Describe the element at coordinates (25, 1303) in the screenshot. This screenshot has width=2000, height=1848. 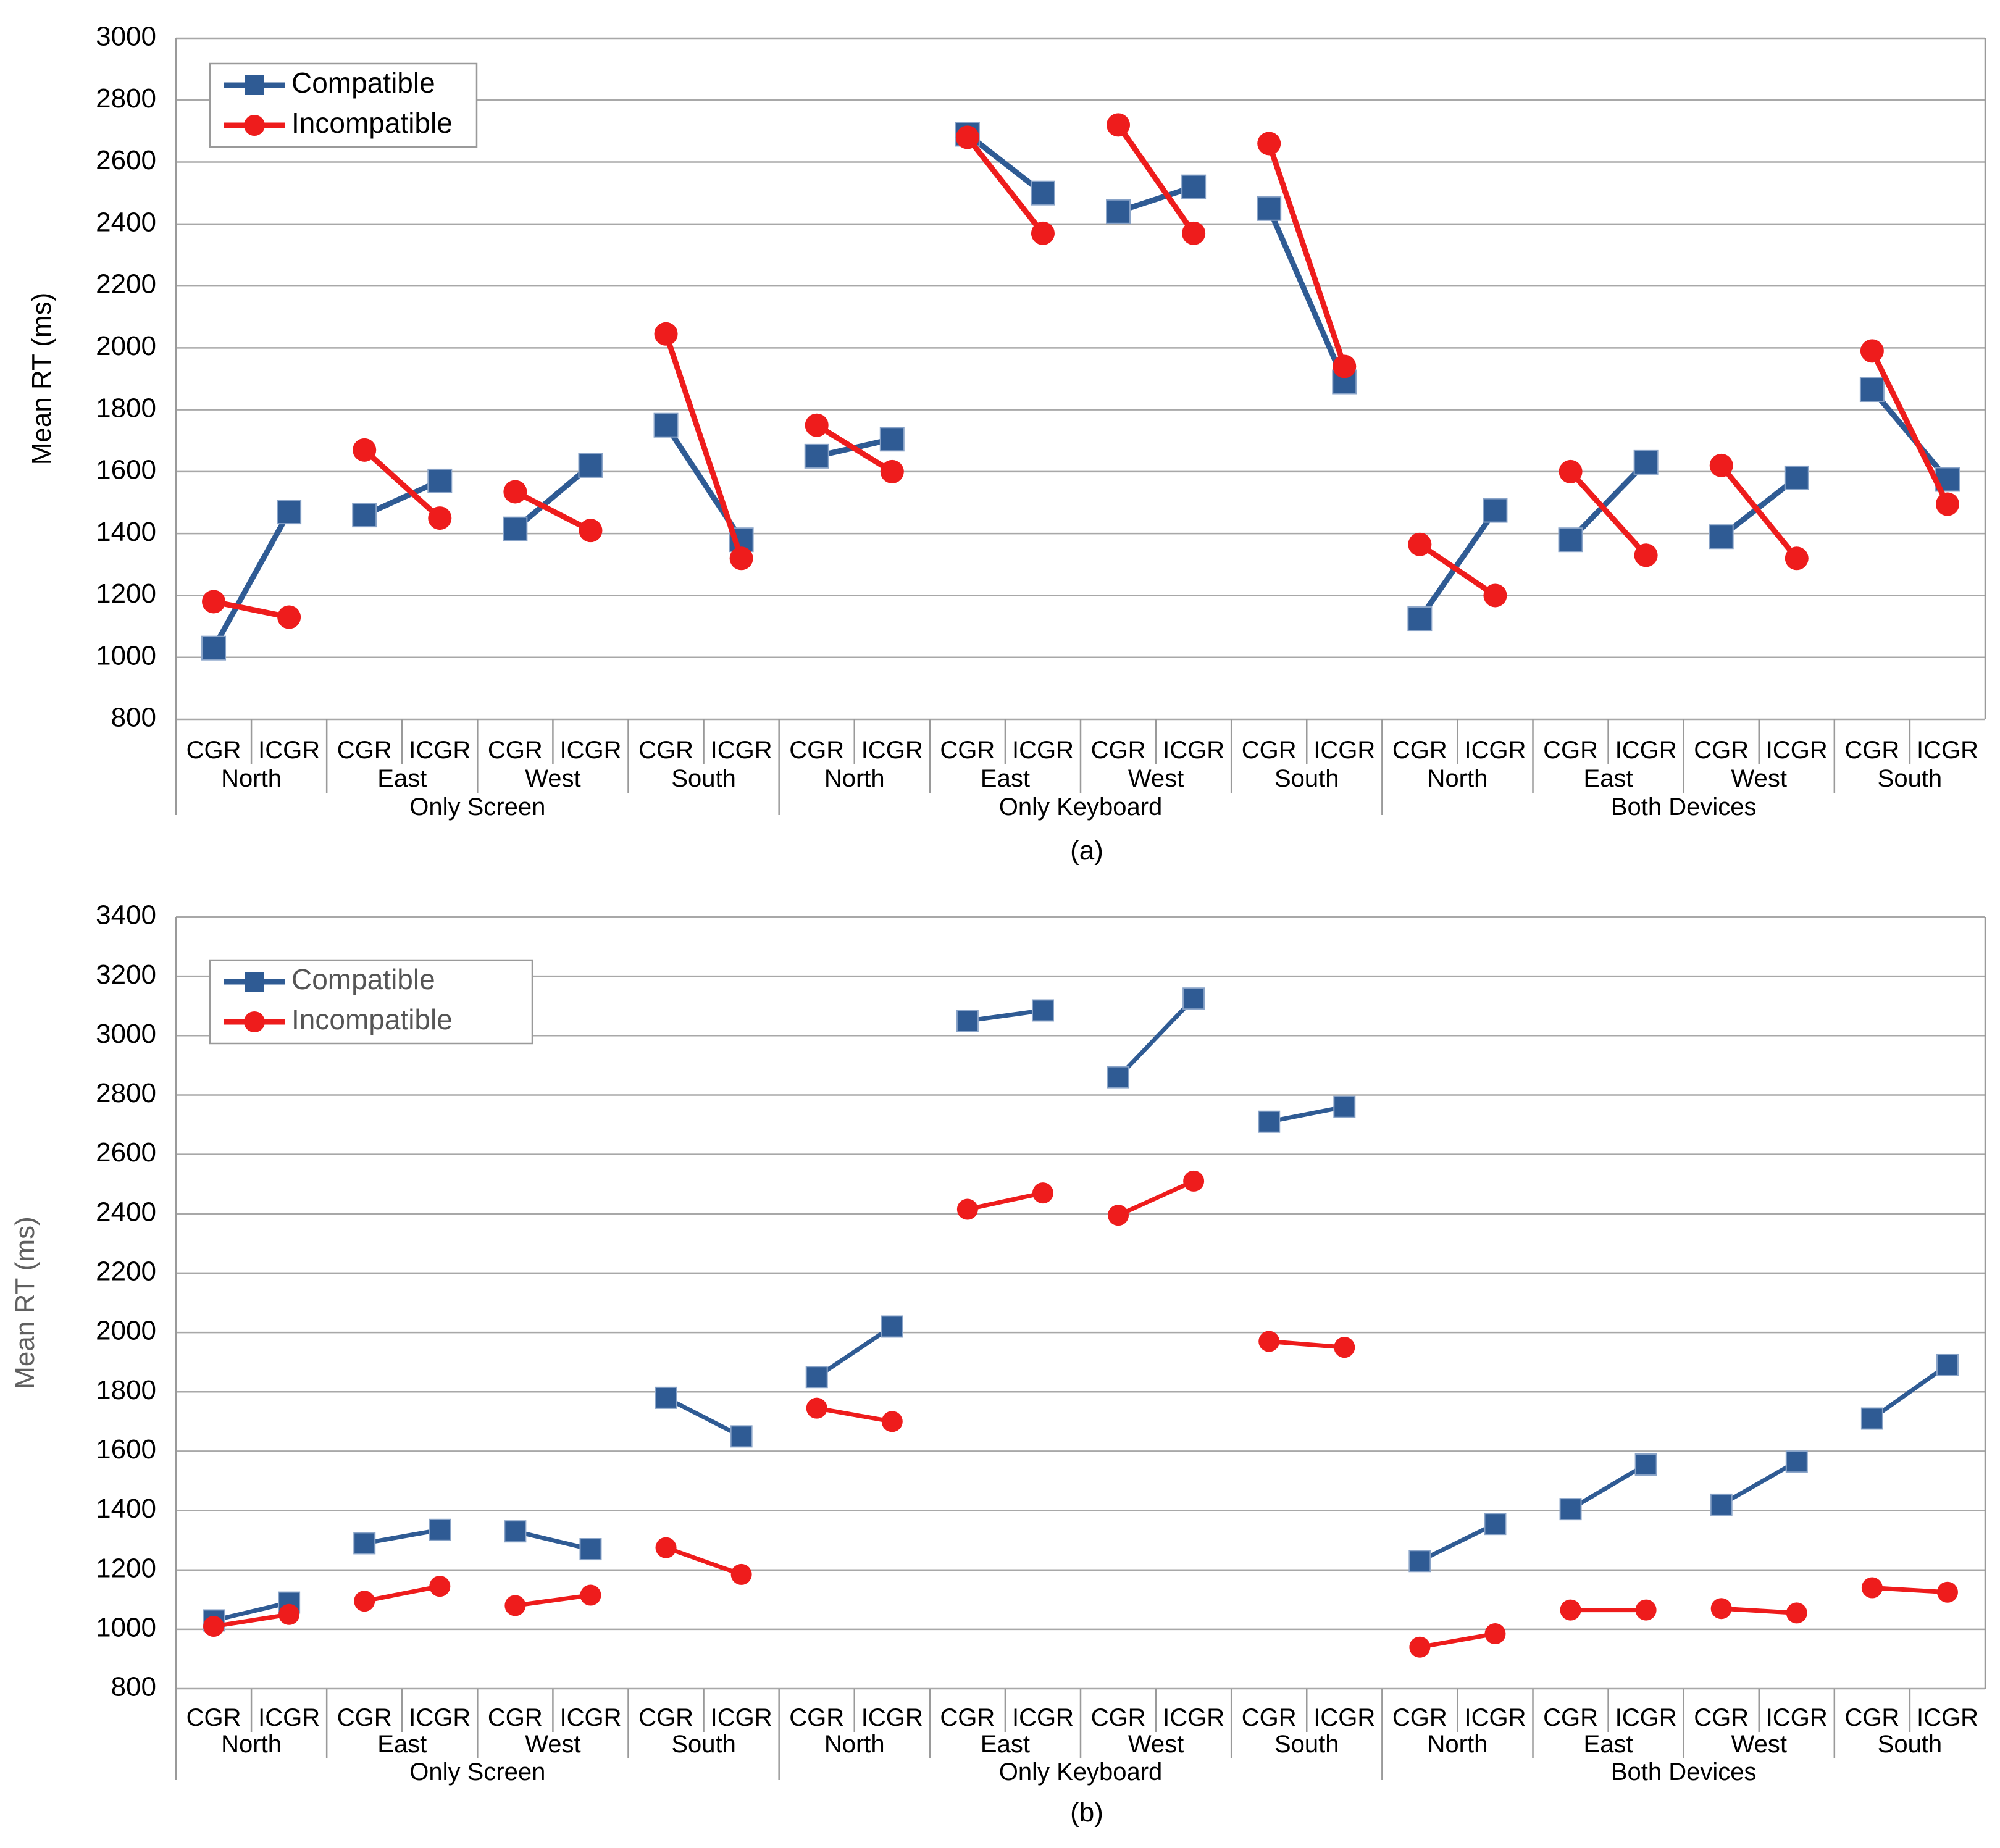
I see `chart2-y-axis-title: Mean RT (ms)` at that location.